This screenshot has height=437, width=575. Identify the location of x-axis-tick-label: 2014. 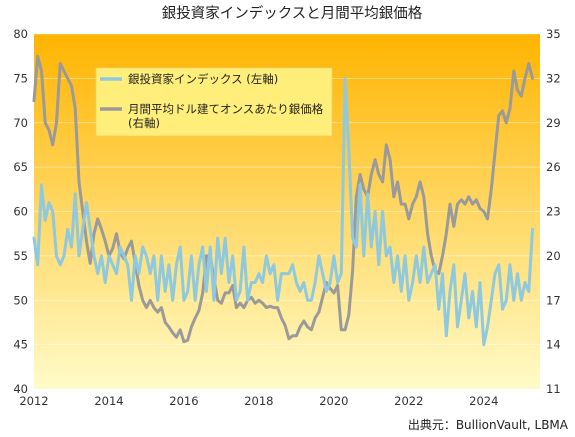
(108, 401).